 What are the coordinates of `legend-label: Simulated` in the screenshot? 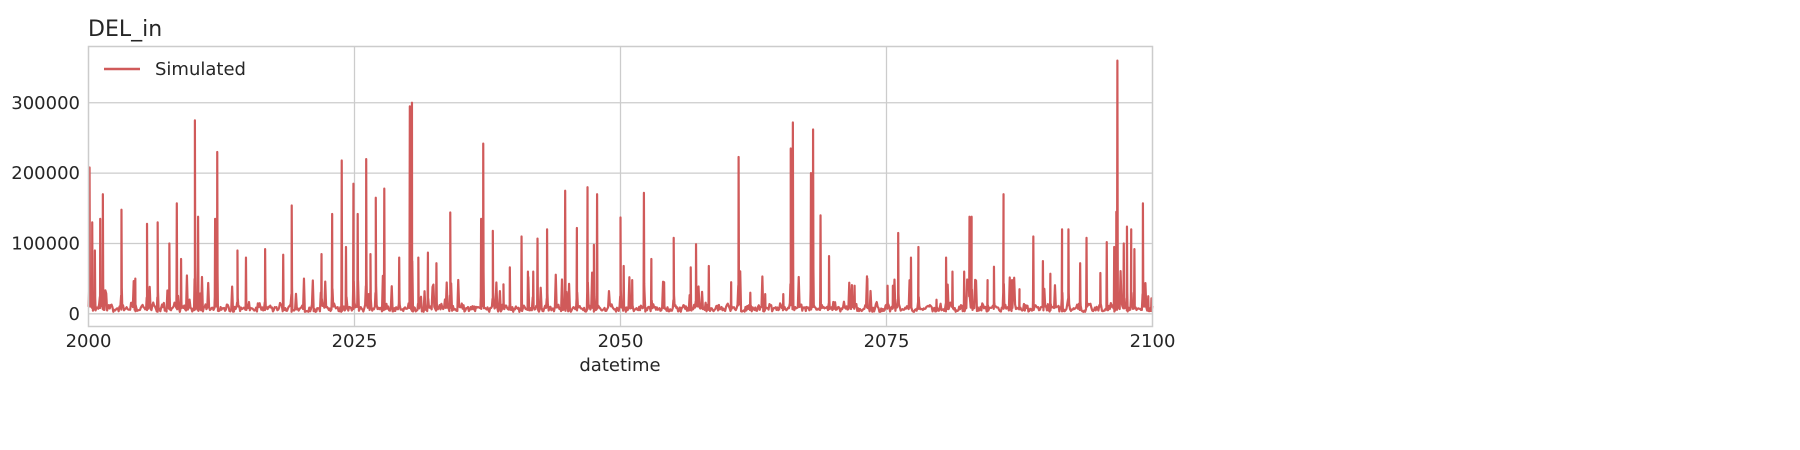 It's located at (200, 69).